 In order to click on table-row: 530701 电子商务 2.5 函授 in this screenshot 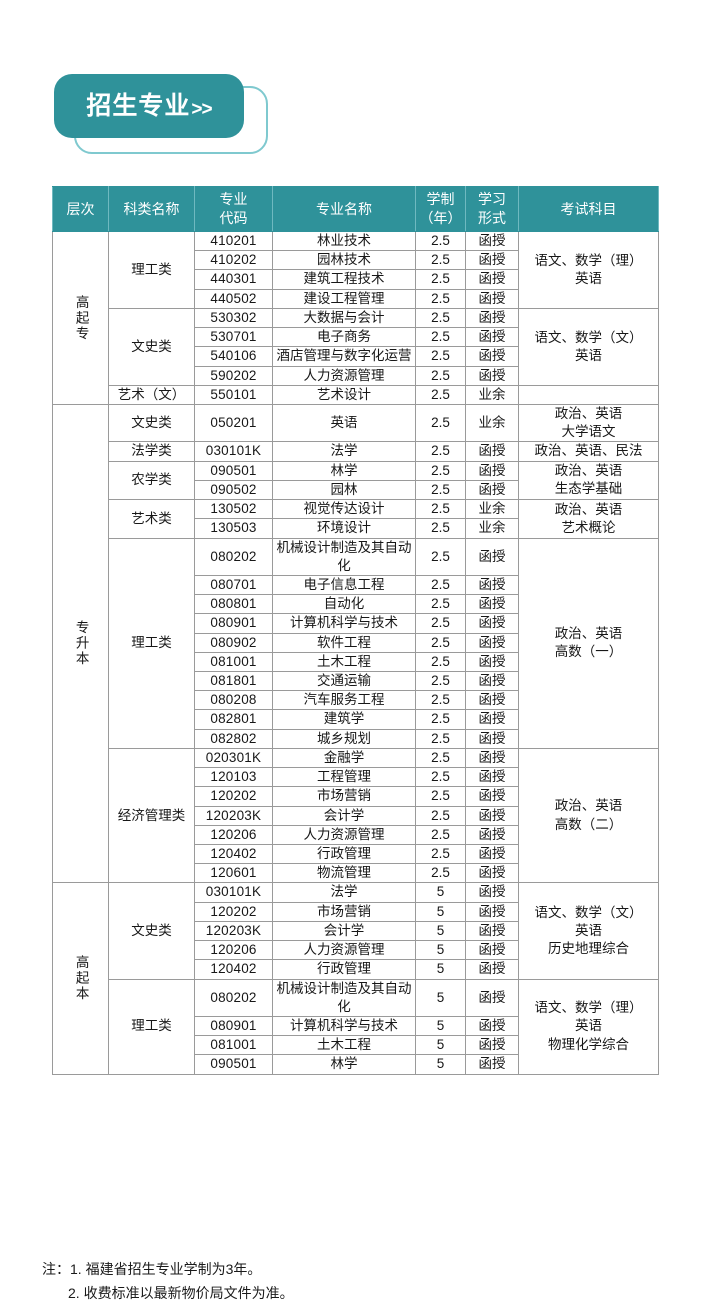, I will do `click(356, 337)`.